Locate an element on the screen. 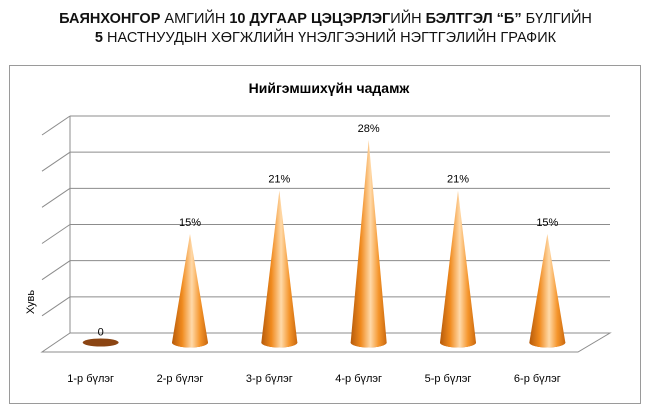 The width and height of the screenshot is (651, 410). x-tick-label: 5-р бүлэг is located at coordinates (448, 379).